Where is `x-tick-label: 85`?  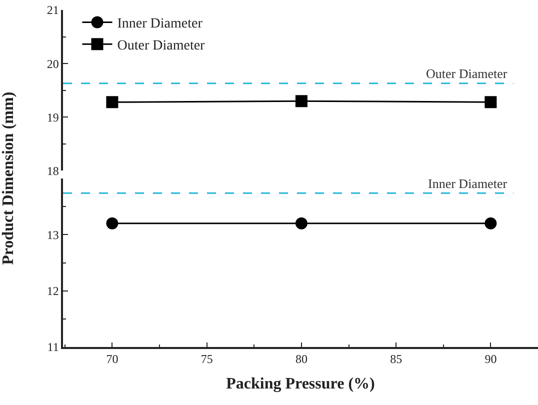 x-tick-label: 85 is located at coordinates (396, 359).